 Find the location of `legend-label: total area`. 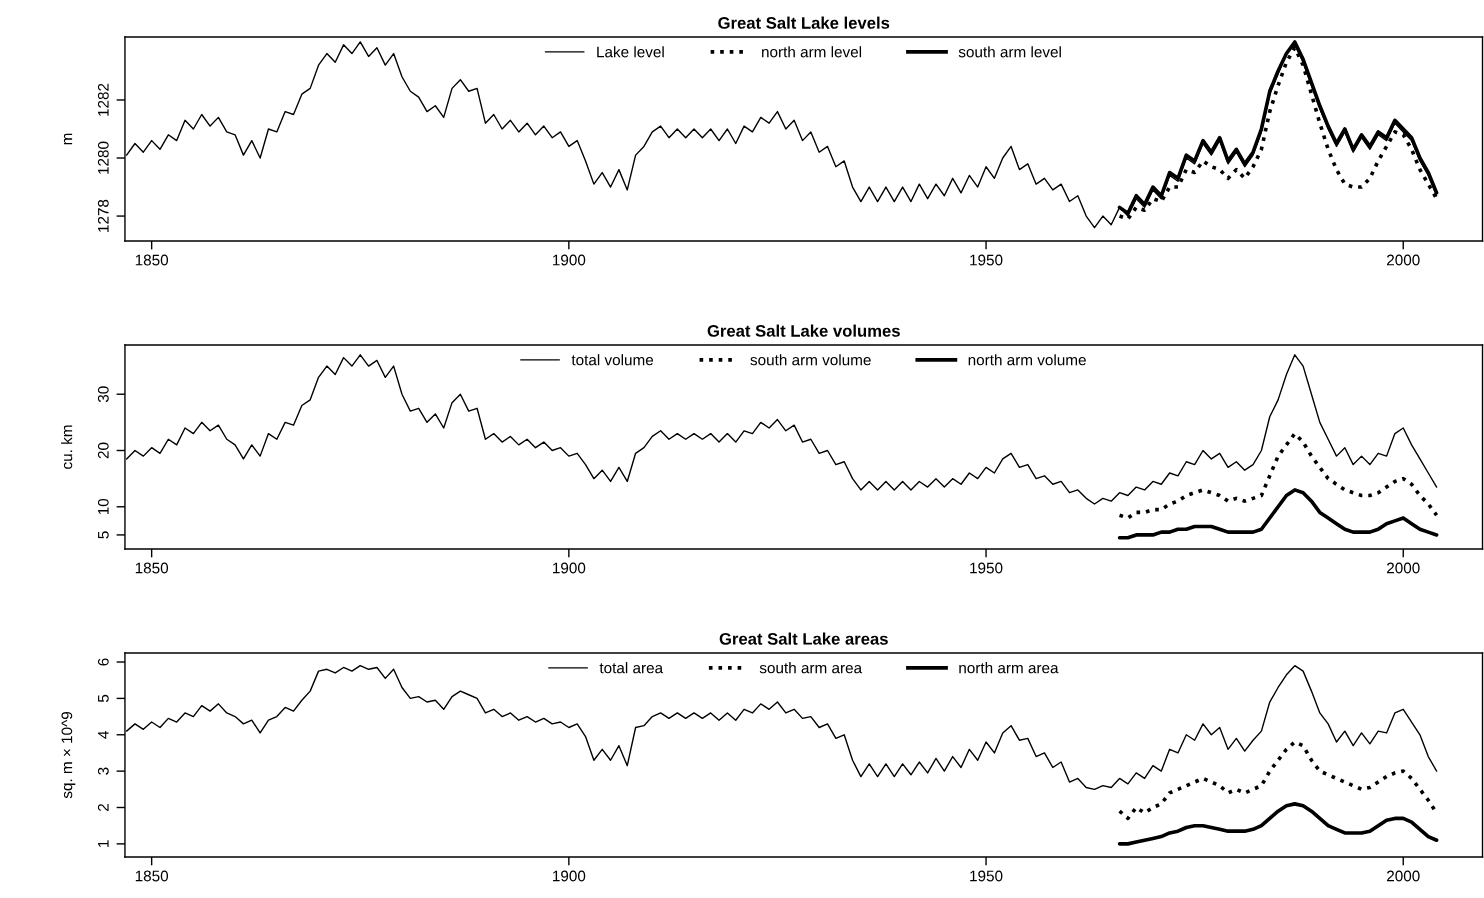

legend-label: total area is located at coordinates (631, 668).